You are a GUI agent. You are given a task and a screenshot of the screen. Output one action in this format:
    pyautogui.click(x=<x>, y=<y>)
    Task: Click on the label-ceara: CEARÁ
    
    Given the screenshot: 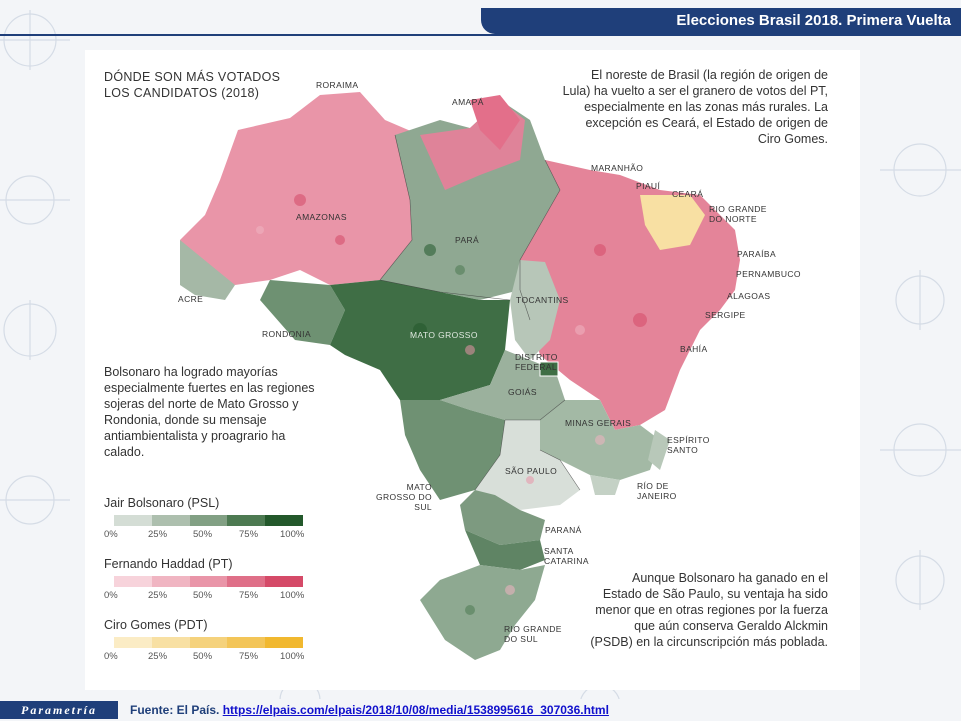 What is the action you would take?
    pyautogui.click(x=688, y=194)
    